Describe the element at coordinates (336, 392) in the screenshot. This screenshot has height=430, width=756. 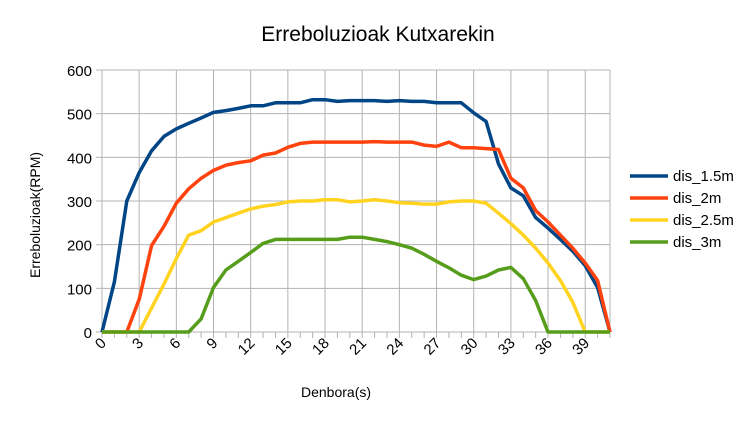
I see `x-axis-label: Denbora(s)` at that location.